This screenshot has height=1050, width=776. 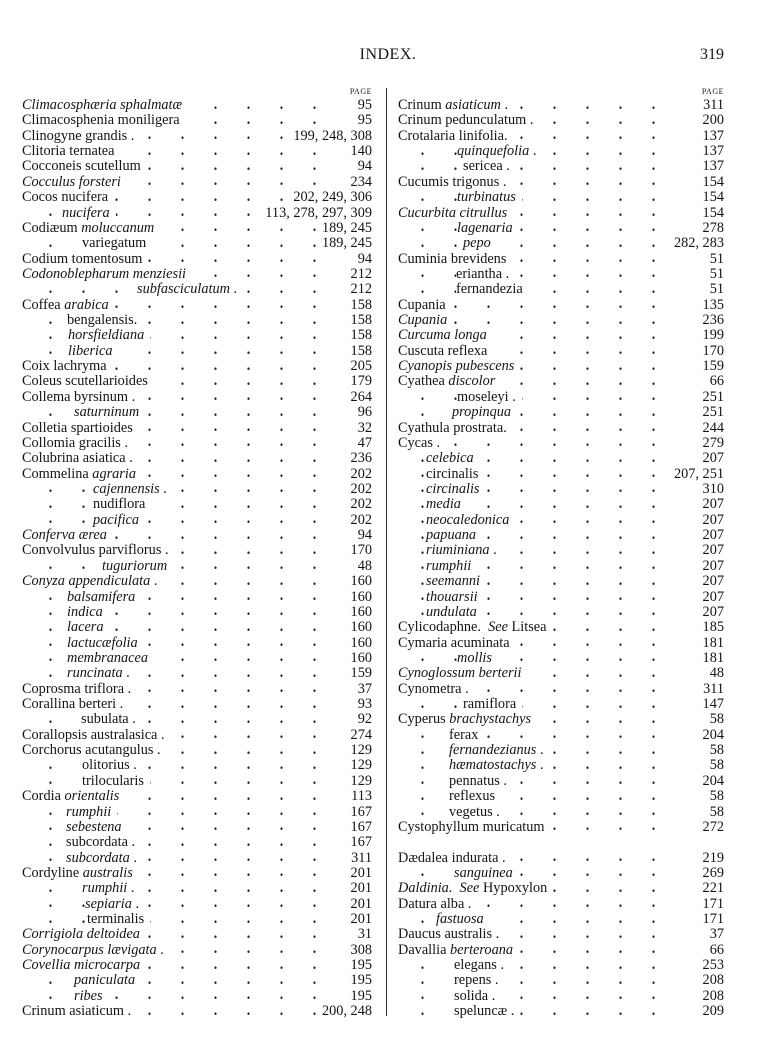 I want to click on entry-name: Cuminia brevidens, so click(x=455, y=259).